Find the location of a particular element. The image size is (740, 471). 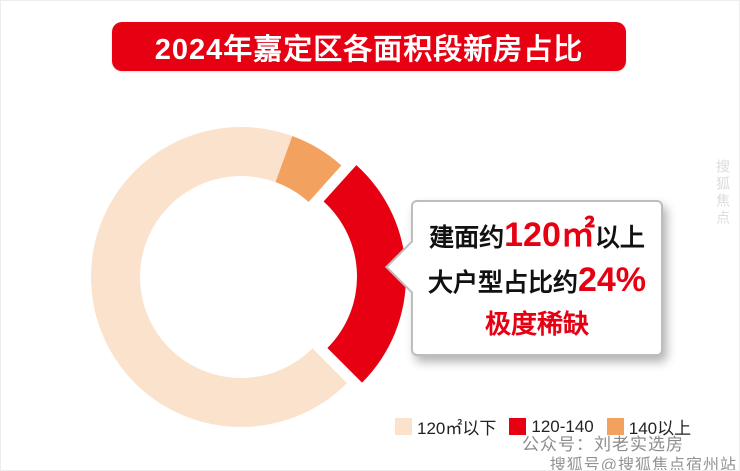

legend-label: 140以上 is located at coordinates (660, 428).